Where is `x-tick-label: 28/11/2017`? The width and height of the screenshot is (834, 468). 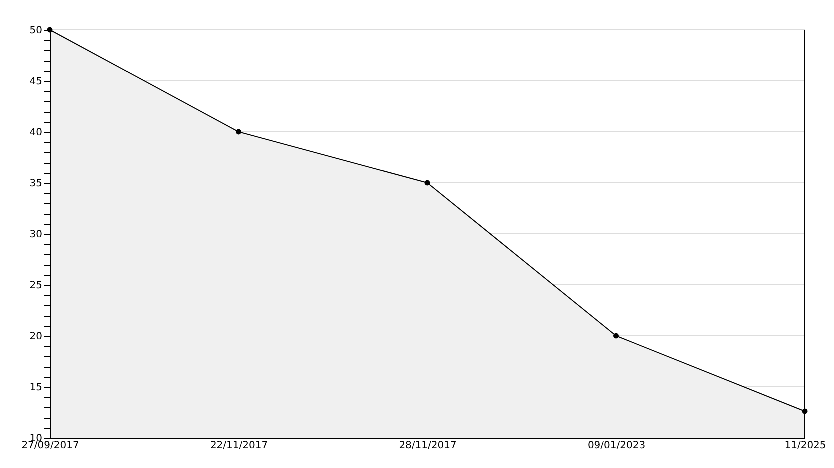 x-tick-label: 28/11/2017 is located at coordinates (428, 446).